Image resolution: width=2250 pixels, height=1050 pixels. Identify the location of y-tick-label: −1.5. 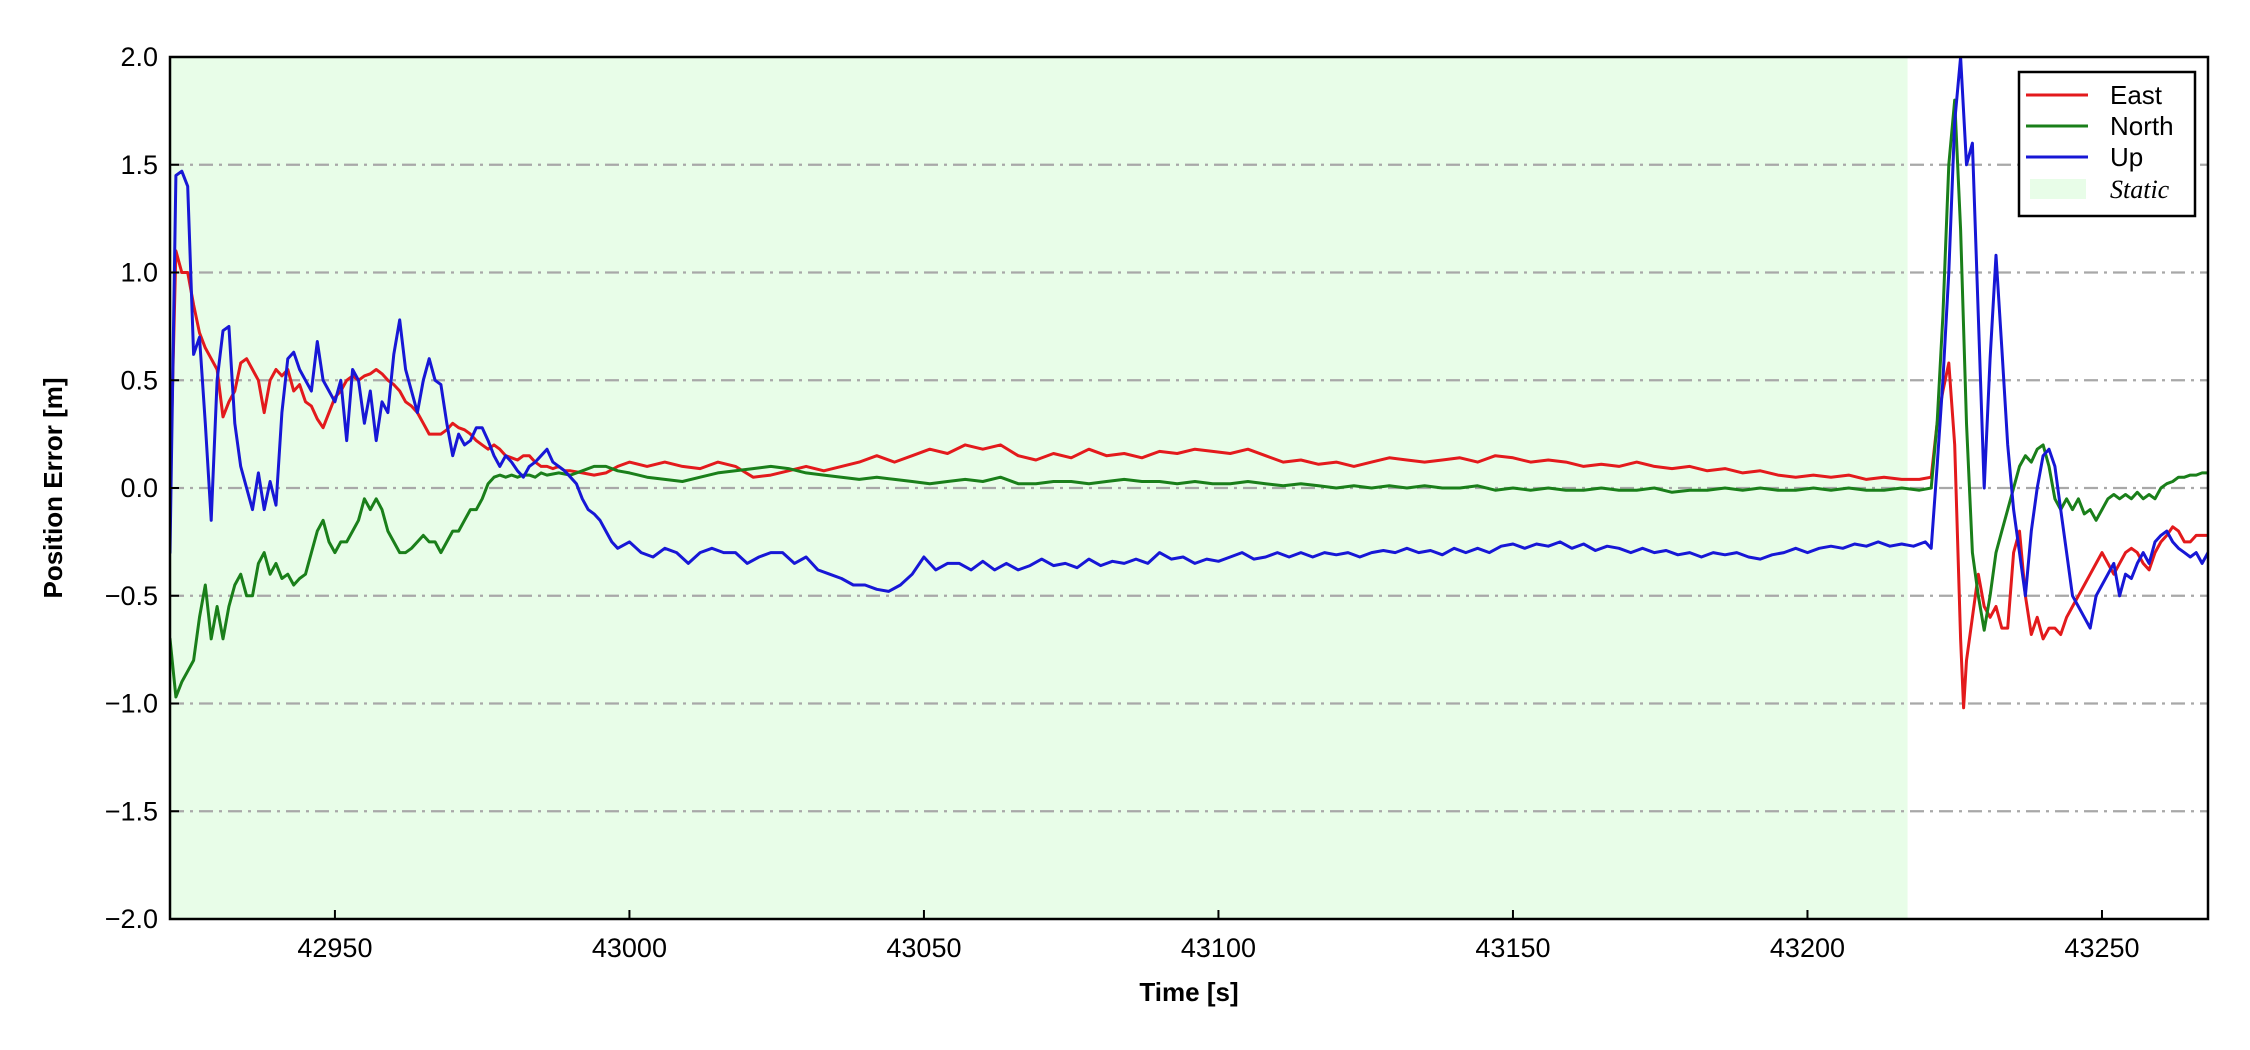
(131, 811).